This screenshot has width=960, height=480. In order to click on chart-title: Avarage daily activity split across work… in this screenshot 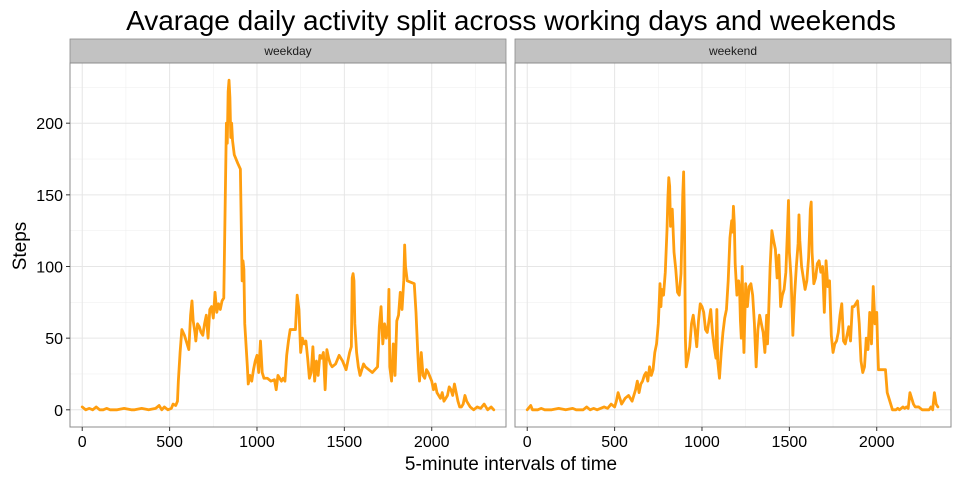, I will do `click(511, 20)`.